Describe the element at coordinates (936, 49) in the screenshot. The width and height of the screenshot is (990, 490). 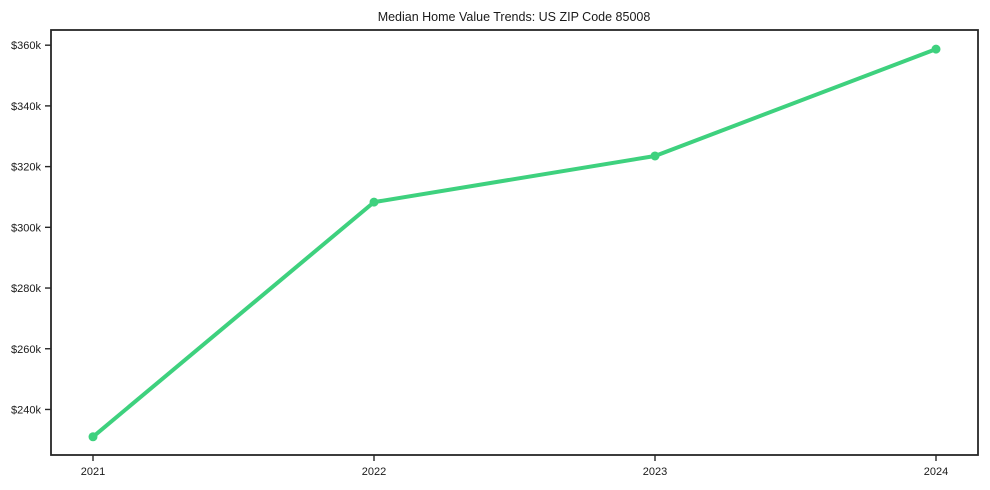
I see `data-point-2024` at that location.